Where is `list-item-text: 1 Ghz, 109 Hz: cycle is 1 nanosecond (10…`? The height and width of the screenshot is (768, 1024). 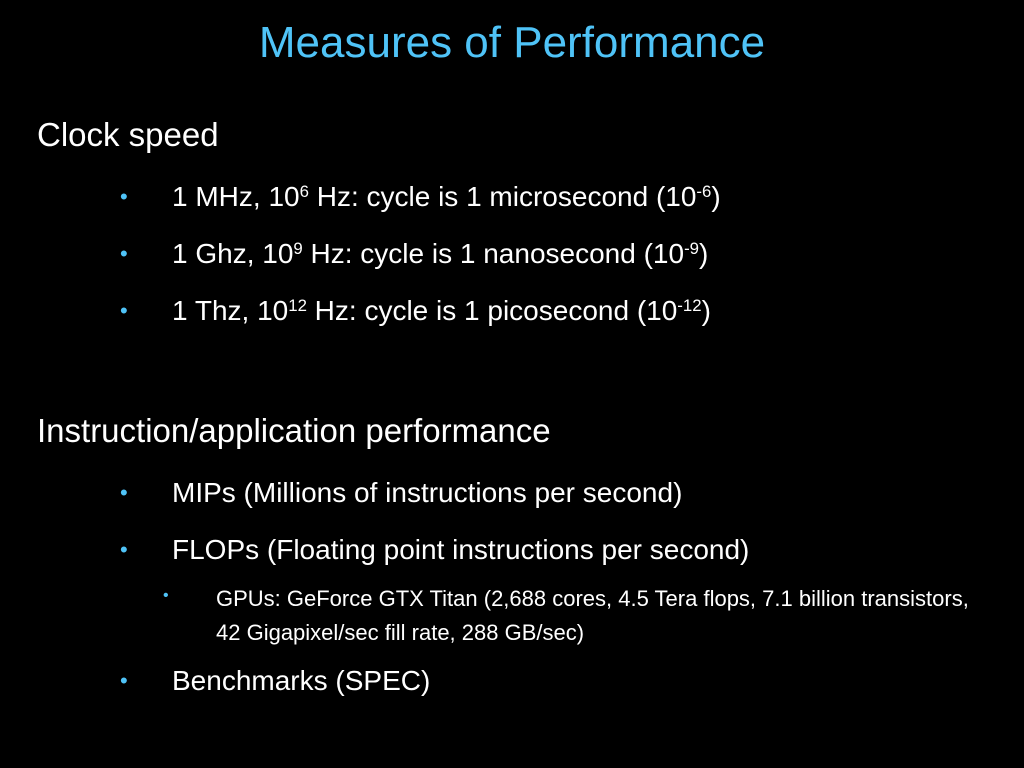 list-item-text: 1 Ghz, 109 Hz: cycle is 1 nanosecond (10… is located at coordinates (440, 253).